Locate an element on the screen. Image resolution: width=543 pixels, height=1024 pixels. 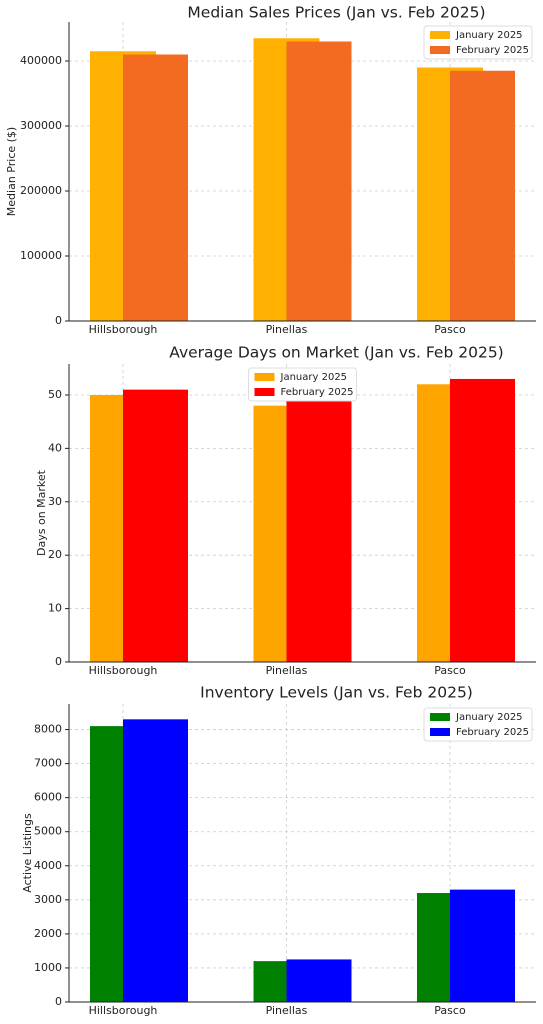
y-tick-label: 30 is located at coordinates (55, 501).